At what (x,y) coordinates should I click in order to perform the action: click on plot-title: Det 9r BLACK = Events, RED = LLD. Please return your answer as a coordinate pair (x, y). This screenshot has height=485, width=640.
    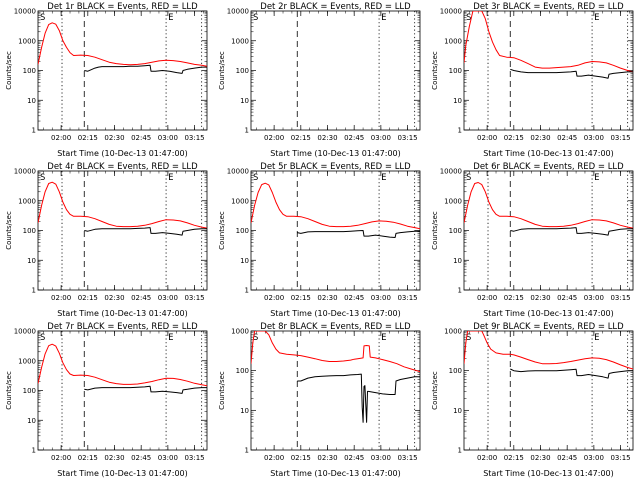
    Looking at the image, I should click on (548, 327).